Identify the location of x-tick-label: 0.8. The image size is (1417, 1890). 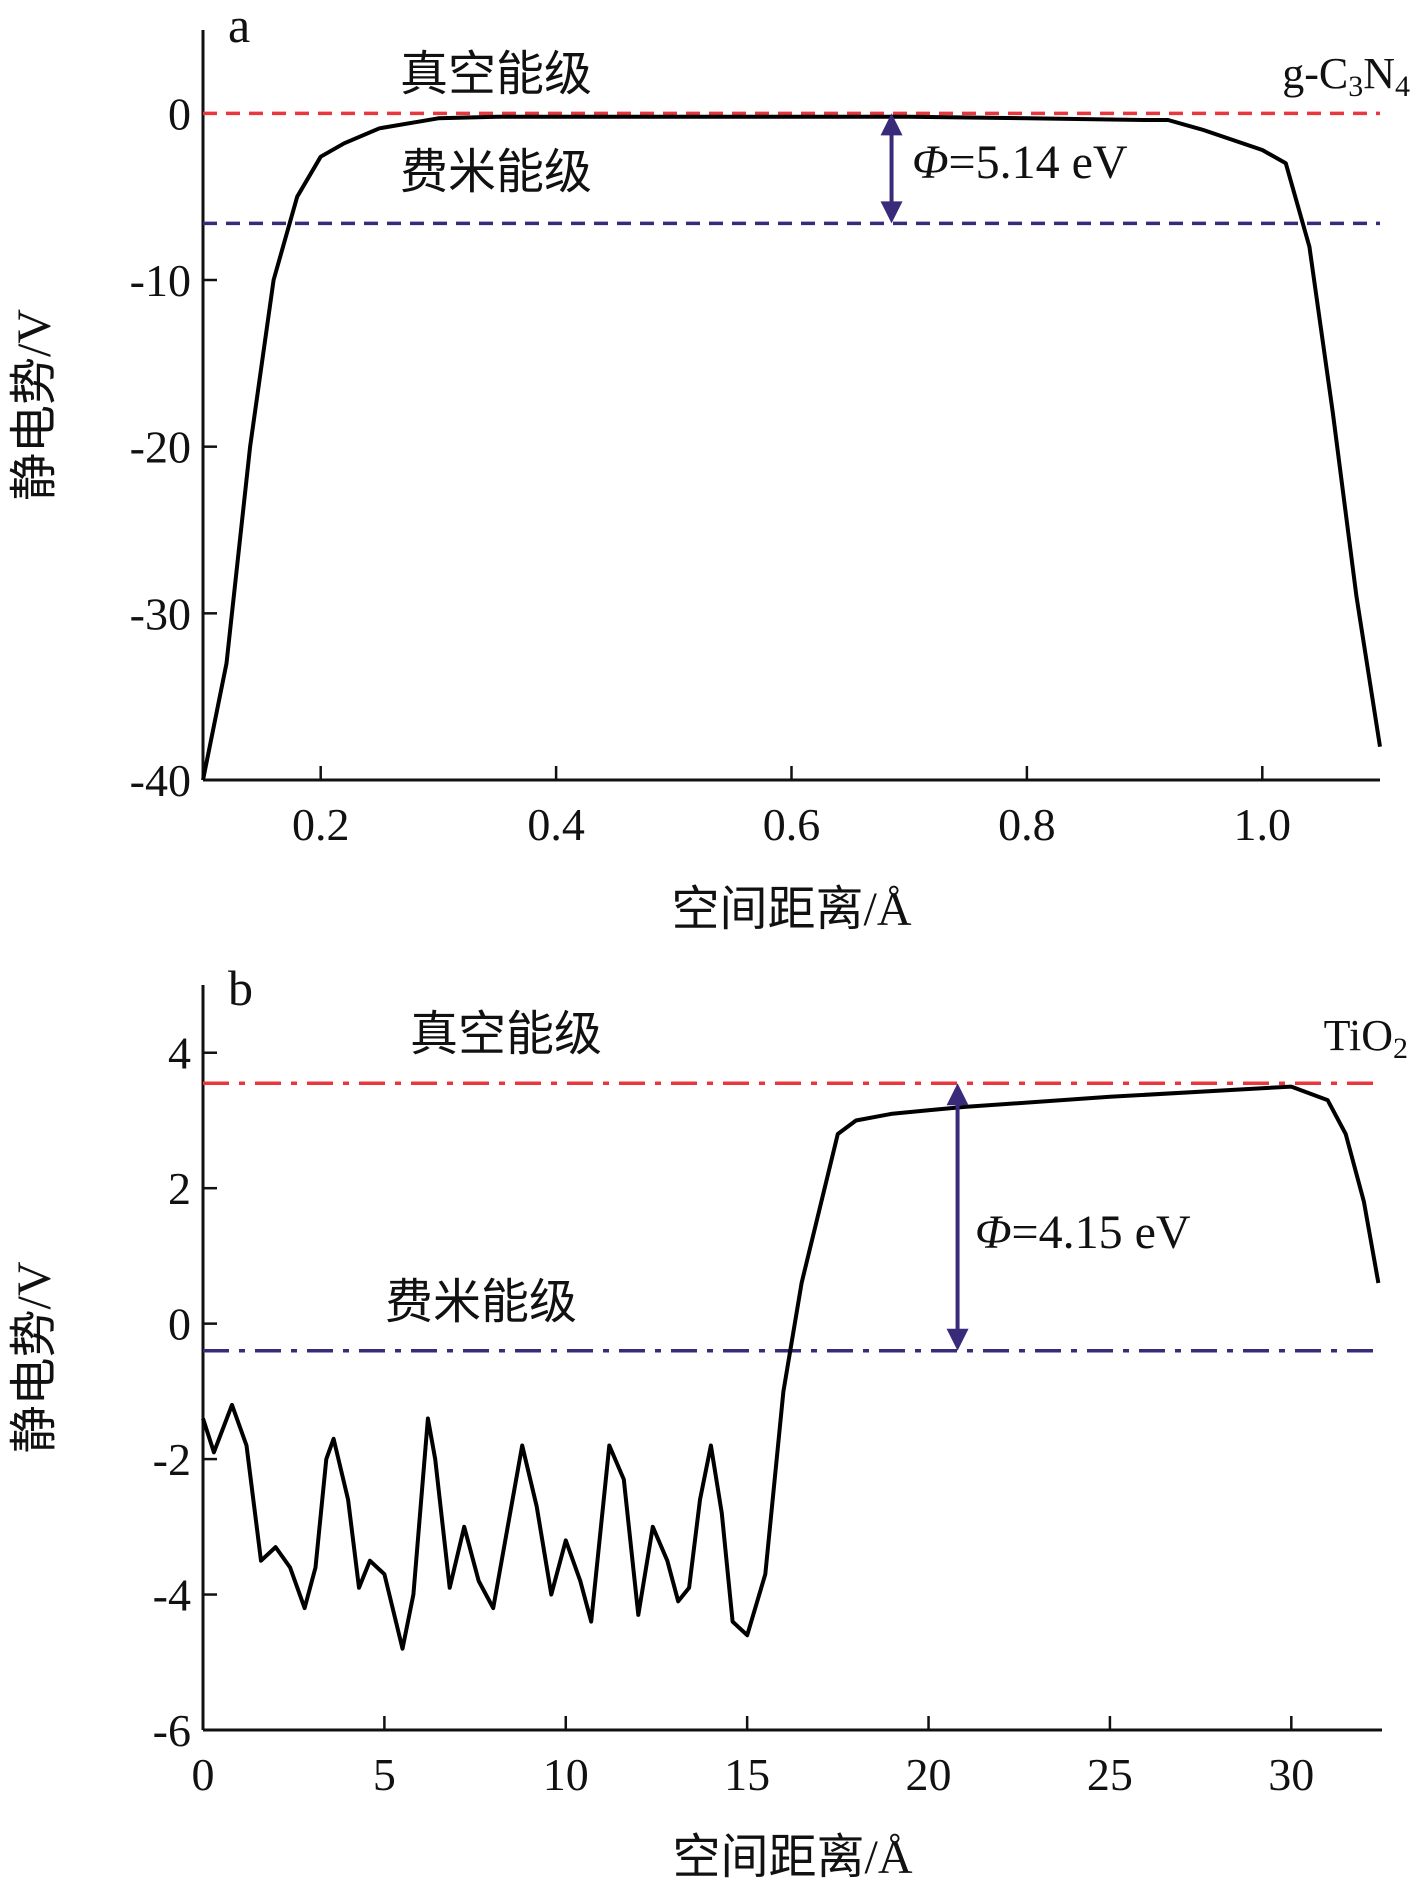
(1027, 824).